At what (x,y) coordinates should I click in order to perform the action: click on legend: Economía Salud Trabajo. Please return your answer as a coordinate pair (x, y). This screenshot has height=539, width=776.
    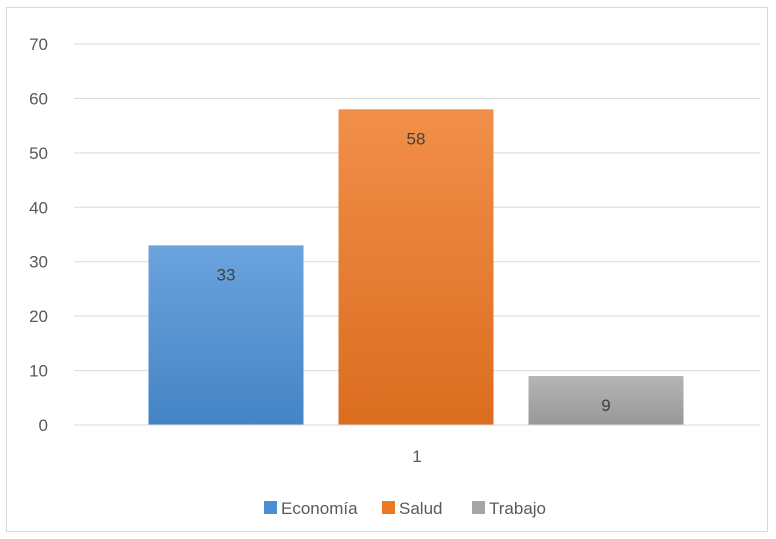
    Looking at the image, I should click on (405, 508).